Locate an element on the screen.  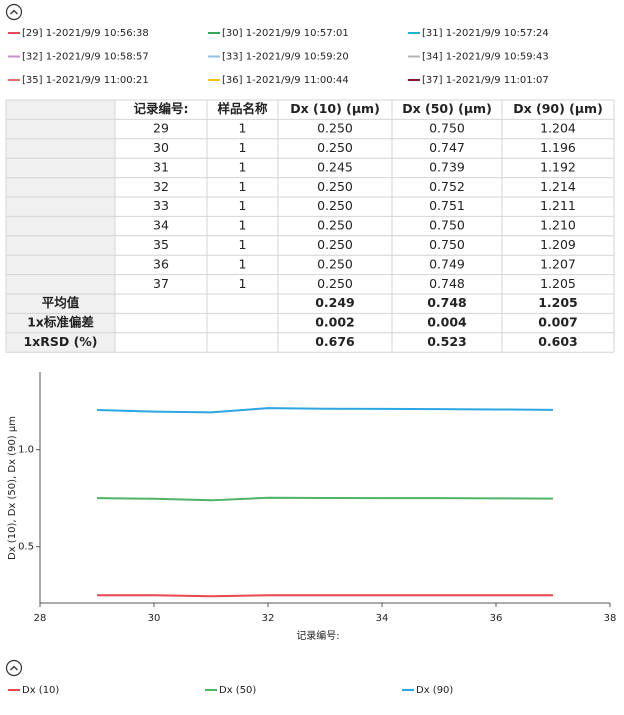
table-cell: 29 is located at coordinates (161, 128).